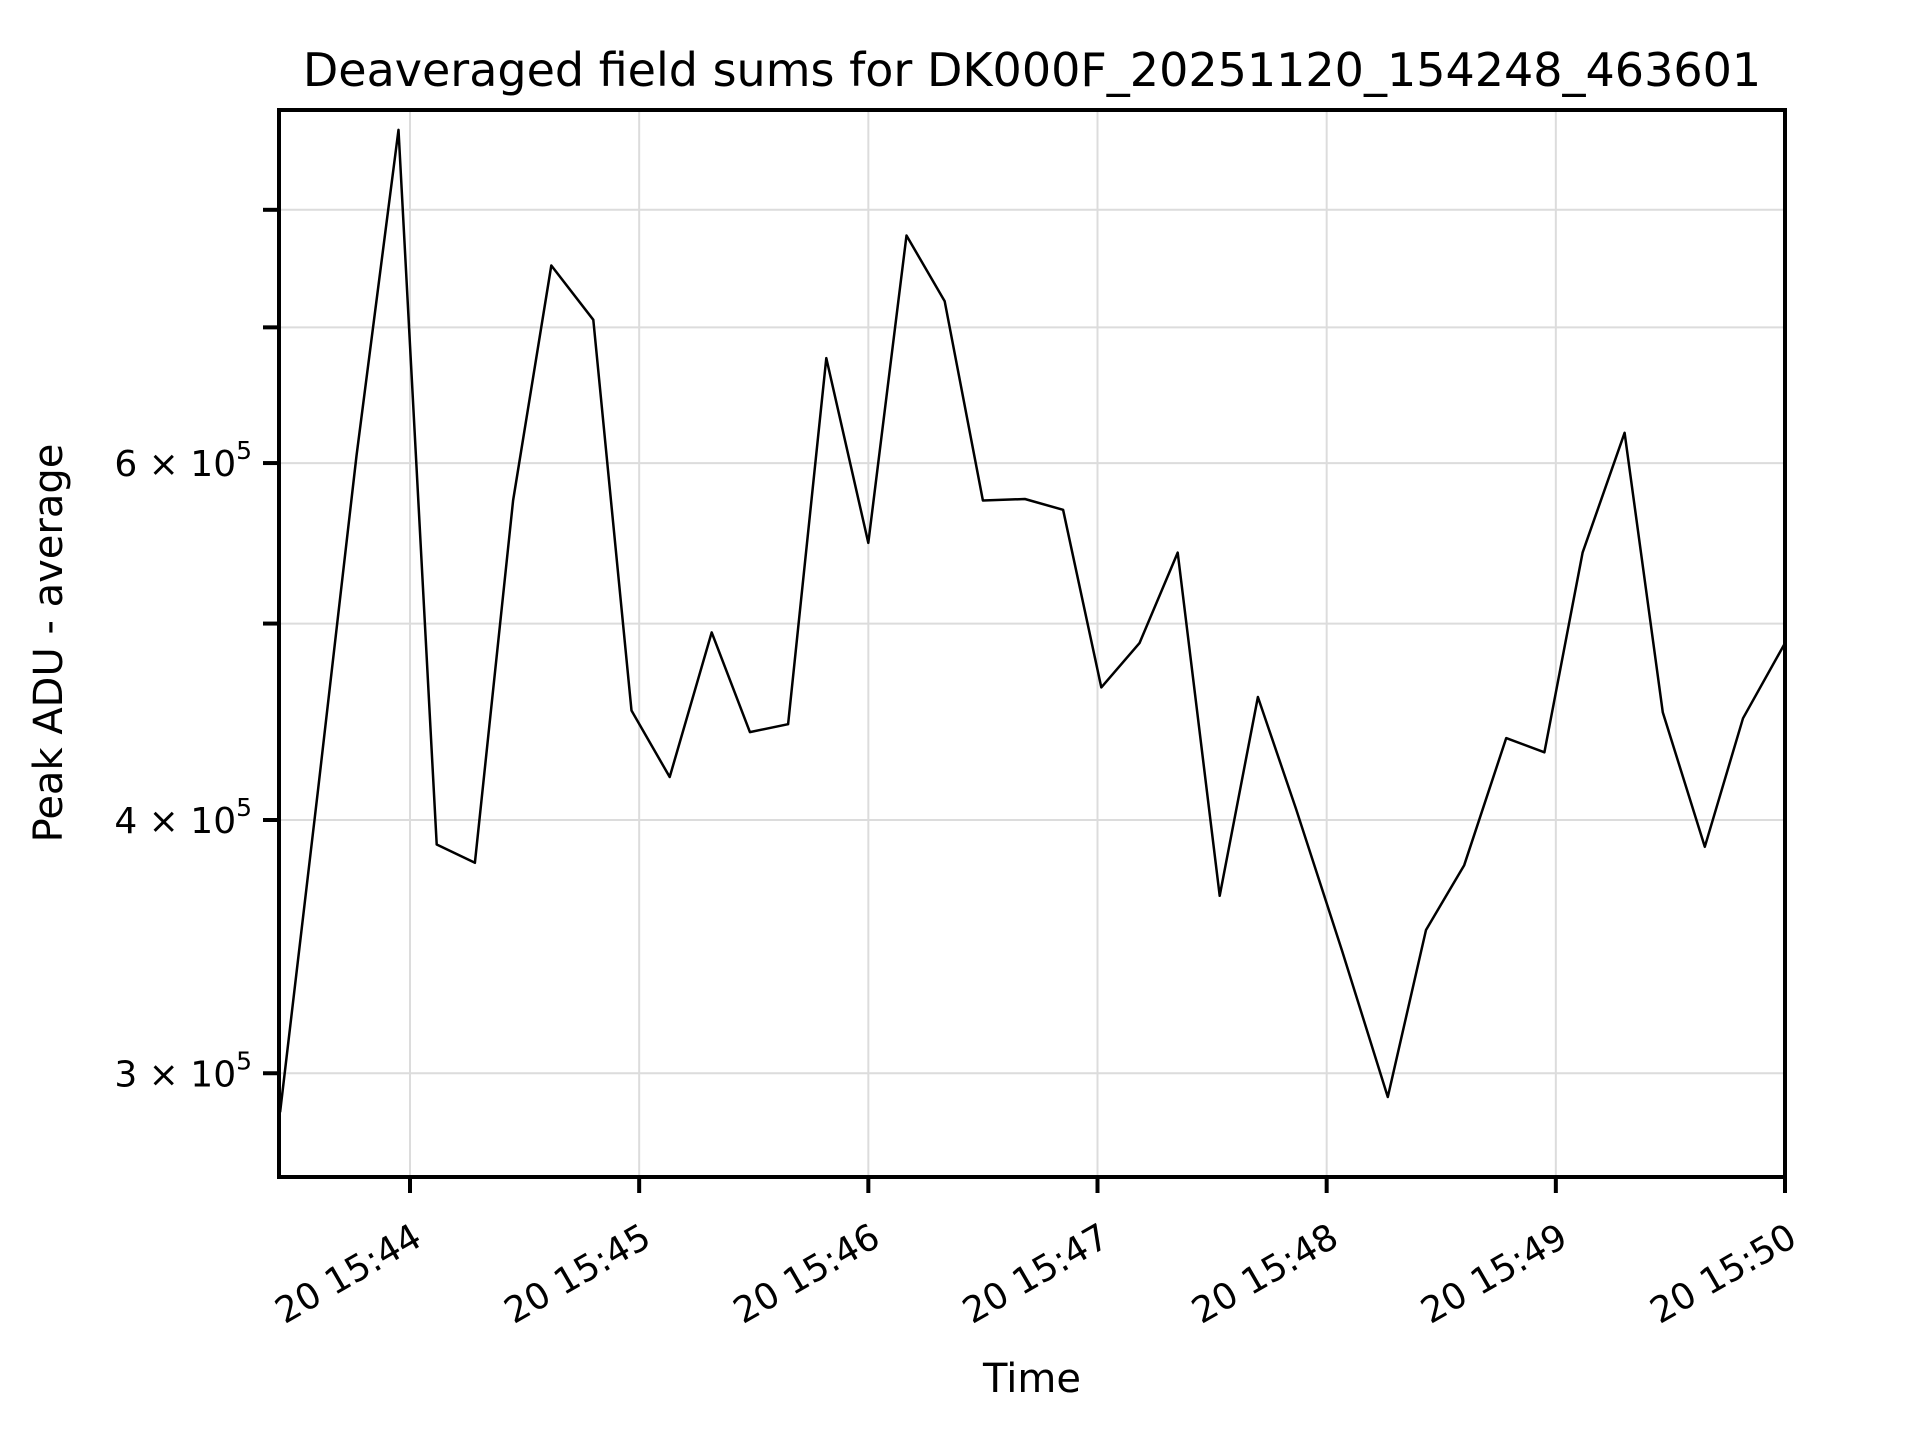  I want to click on y-axis-label: Peak ADU - average, so click(49, 643).